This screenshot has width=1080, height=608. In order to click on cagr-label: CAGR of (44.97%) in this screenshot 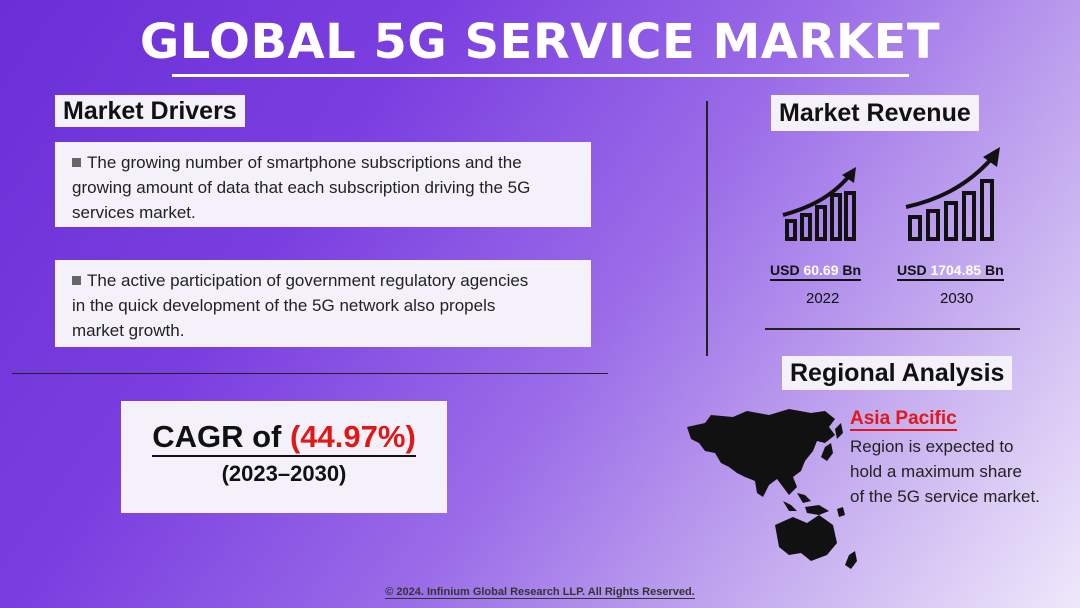, I will do `click(284, 438)`.